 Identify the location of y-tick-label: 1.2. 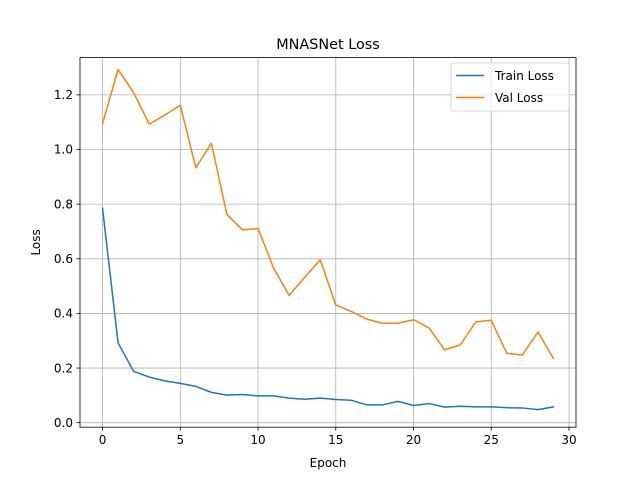
(63, 95).